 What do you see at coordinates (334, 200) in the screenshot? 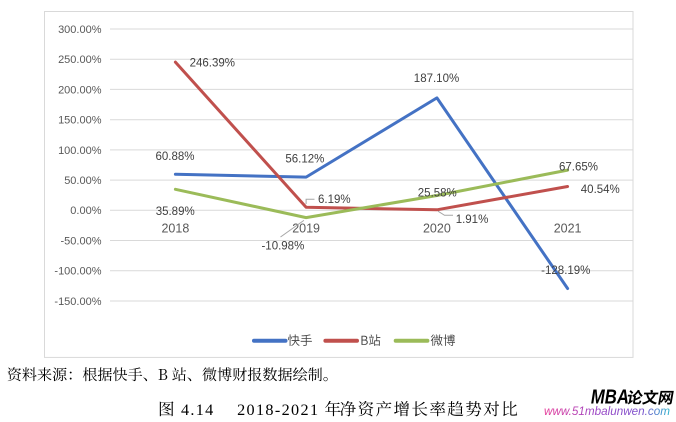
I see `svg-text: 6.19%` at bounding box center [334, 200].